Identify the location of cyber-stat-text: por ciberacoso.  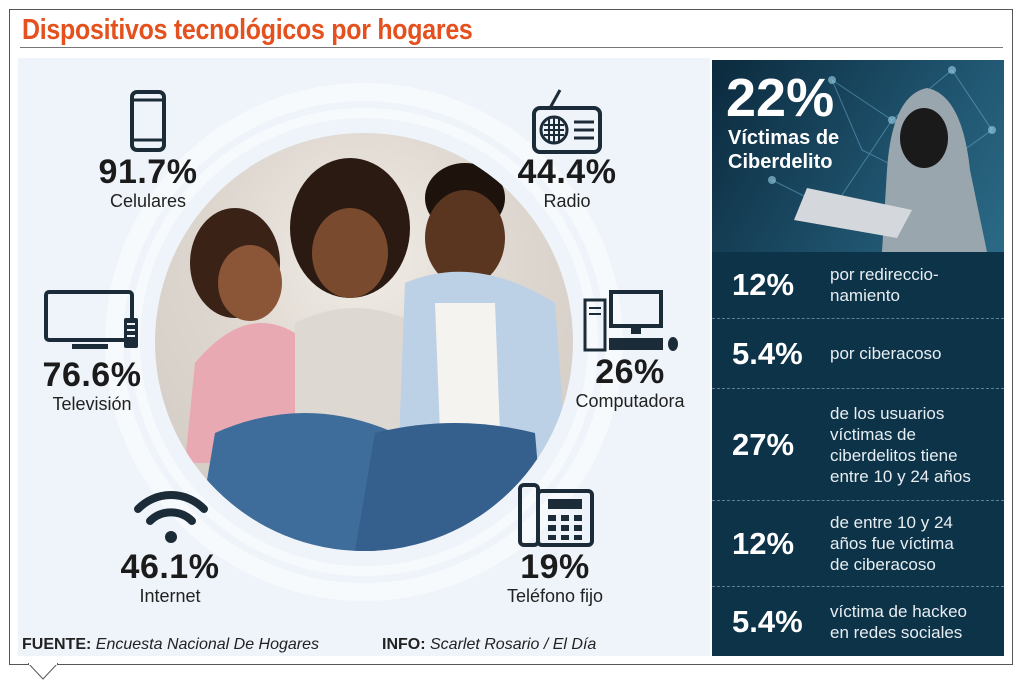
(886, 353).